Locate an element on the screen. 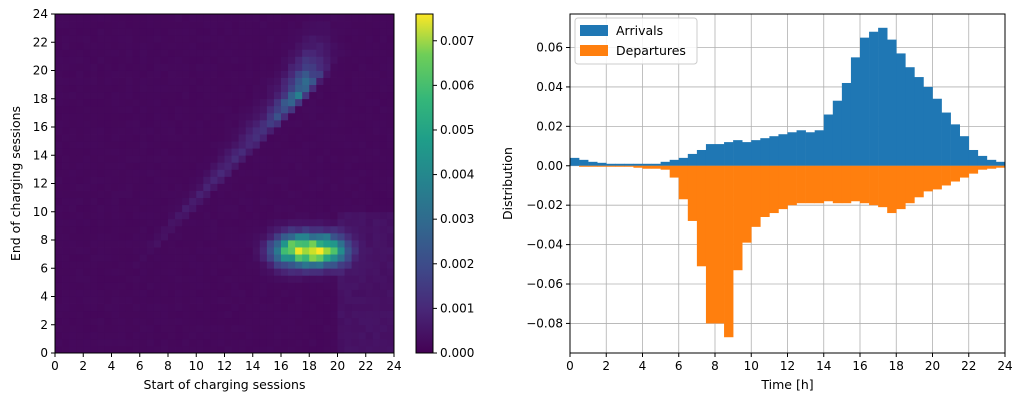 This screenshot has width=1018, height=400. heatmap-x-axis-label: Start of charging sessions is located at coordinates (225, 384).